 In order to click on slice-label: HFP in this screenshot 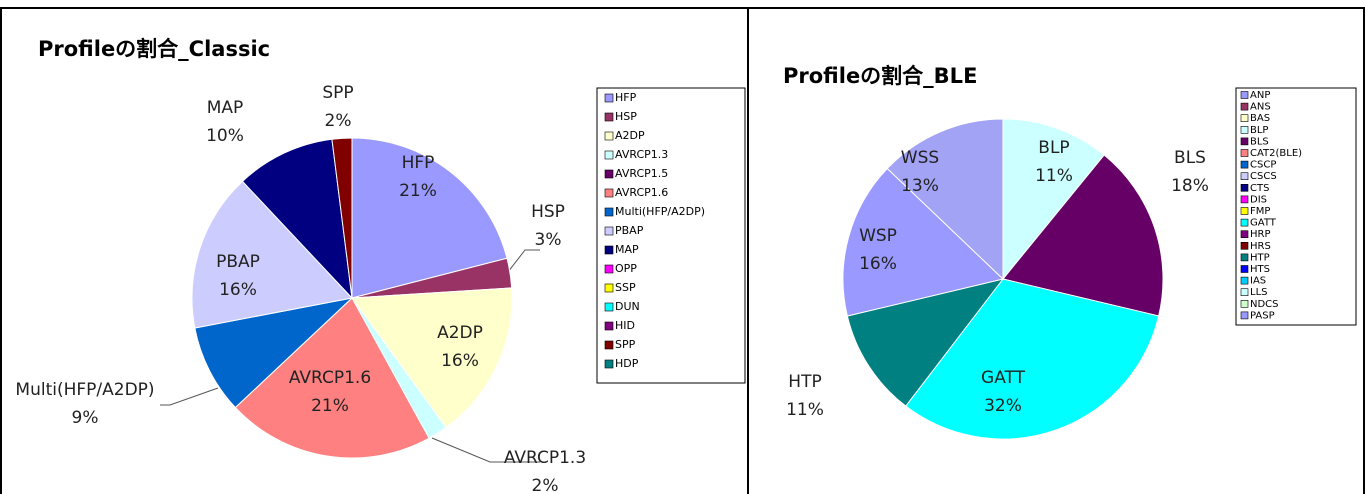, I will do `click(418, 163)`.